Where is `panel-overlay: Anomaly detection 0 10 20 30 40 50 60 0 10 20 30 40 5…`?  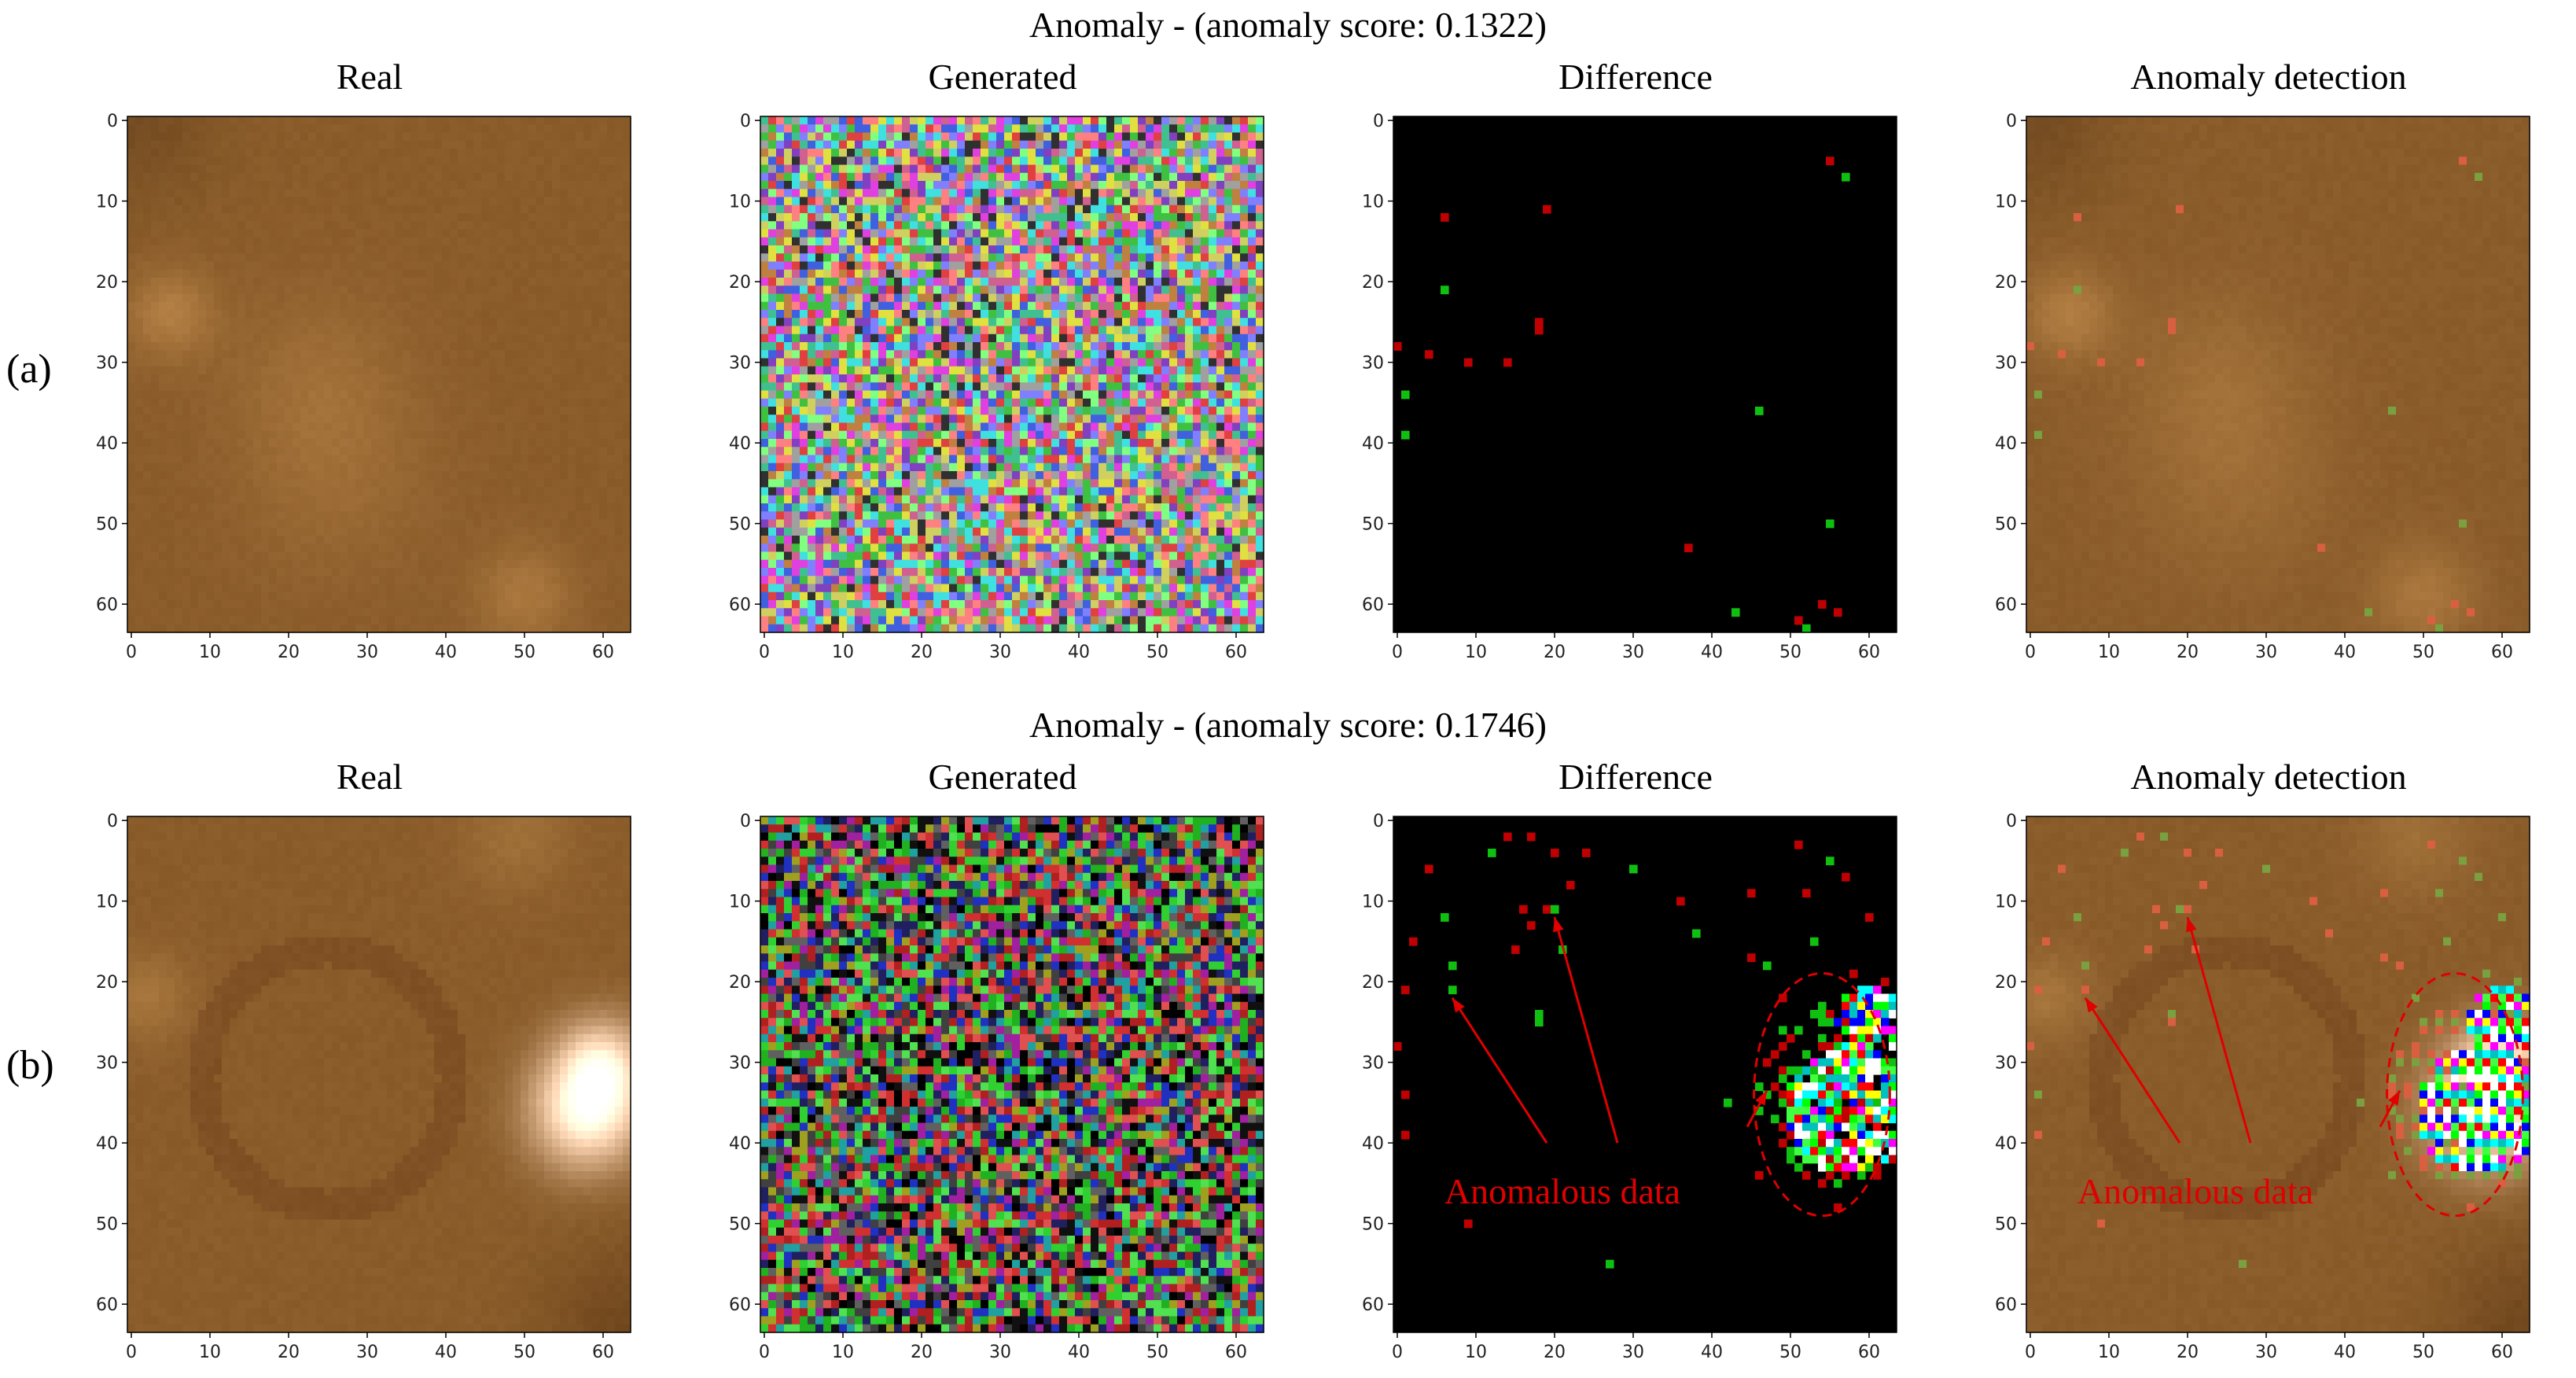 panel-overlay: Anomaly detection 0 10 20 30 40 50 60 0 10 20 30 40 5… is located at coordinates (2262, 1059).